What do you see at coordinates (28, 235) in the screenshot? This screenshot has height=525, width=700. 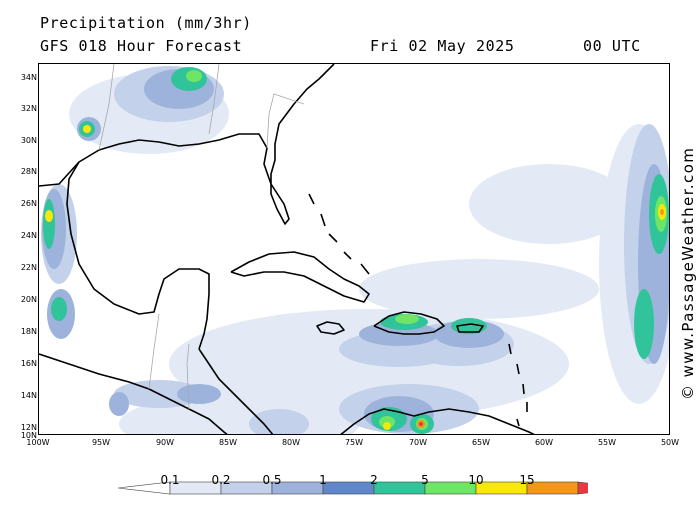 I see `lat-tick: 24N` at bounding box center [28, 235].